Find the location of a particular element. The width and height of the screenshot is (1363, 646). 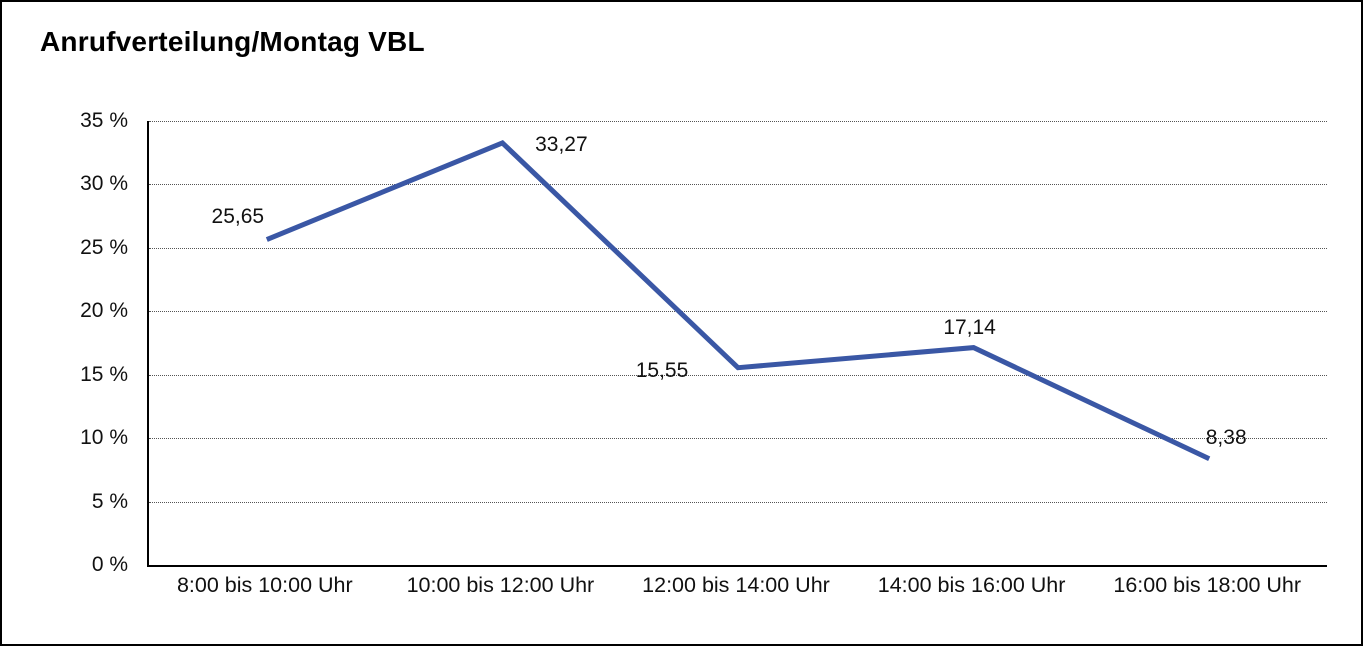

data-point-label: 8,38 is located at coordinates (1226, 437).